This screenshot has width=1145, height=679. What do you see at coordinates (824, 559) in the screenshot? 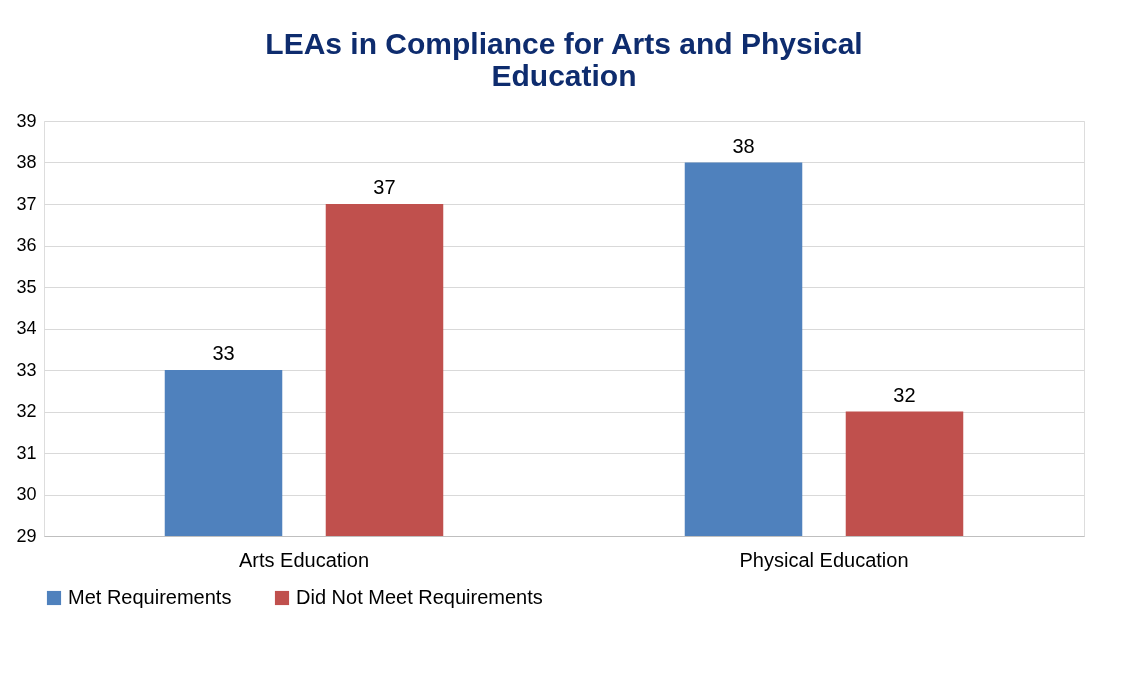
I see `x-tick-label: Physical Education` at bounding box center [824, 559].